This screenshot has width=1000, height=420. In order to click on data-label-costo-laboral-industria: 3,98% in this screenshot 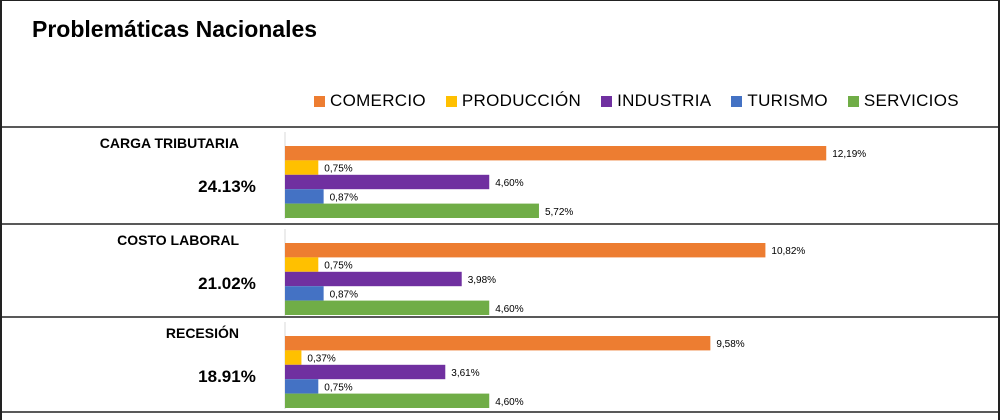, I will do `click(482, 280)`.